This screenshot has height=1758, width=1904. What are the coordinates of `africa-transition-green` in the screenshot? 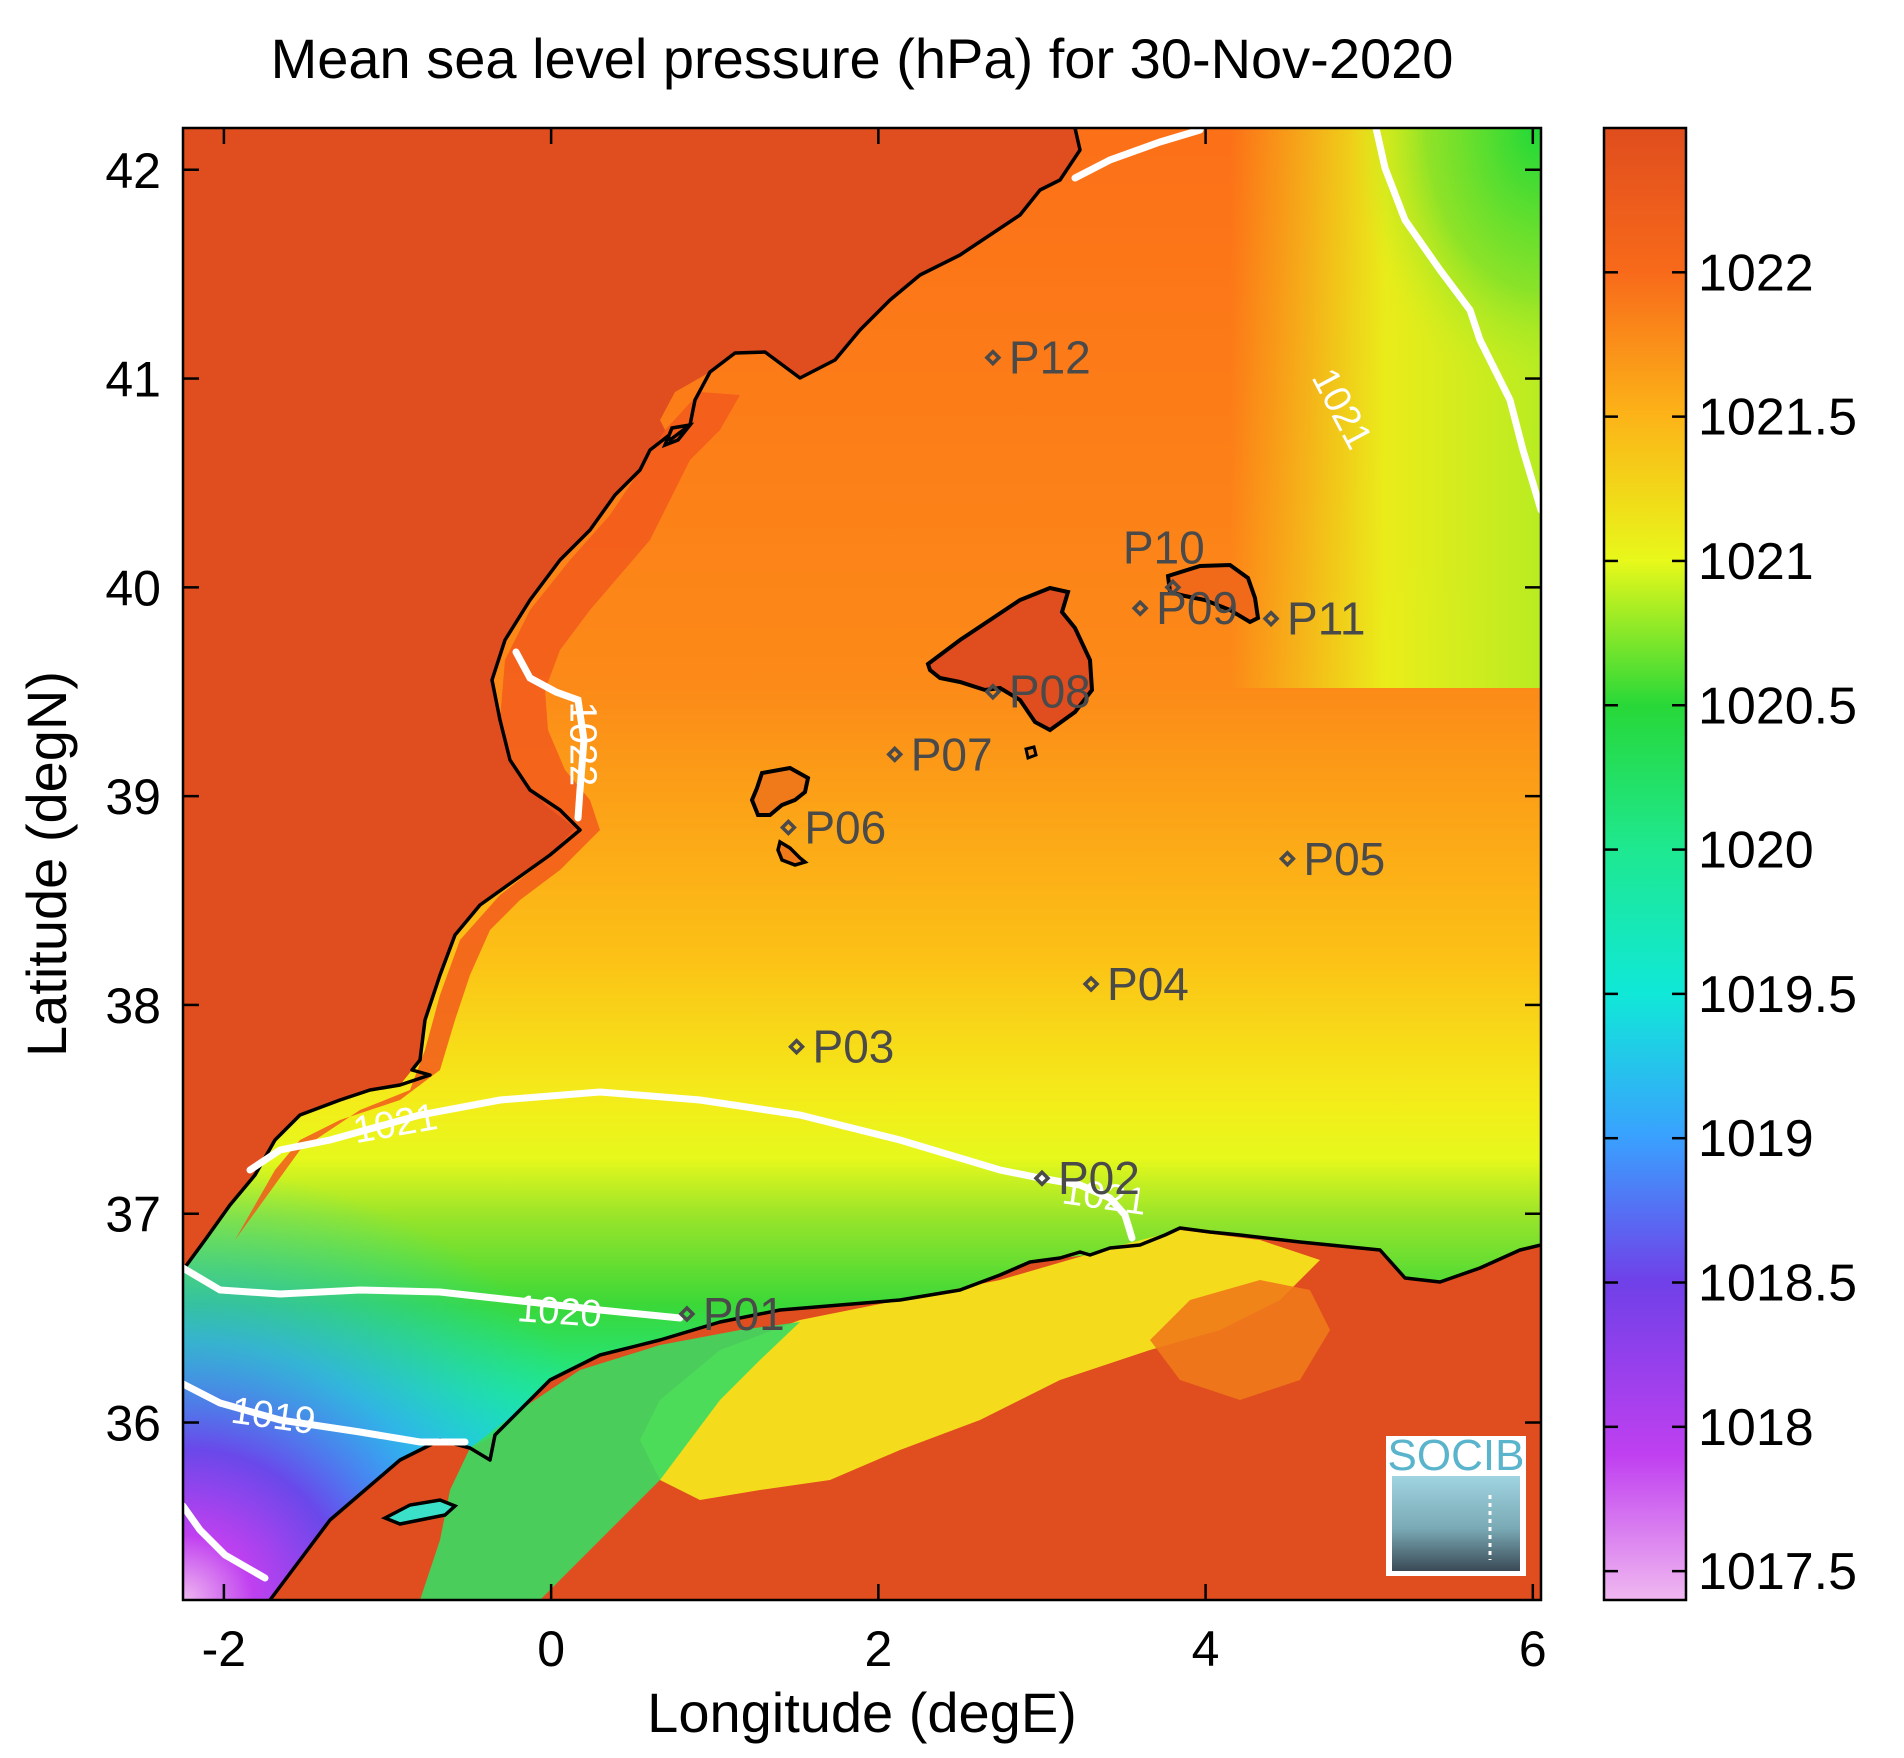 It's located at (610, 1461).